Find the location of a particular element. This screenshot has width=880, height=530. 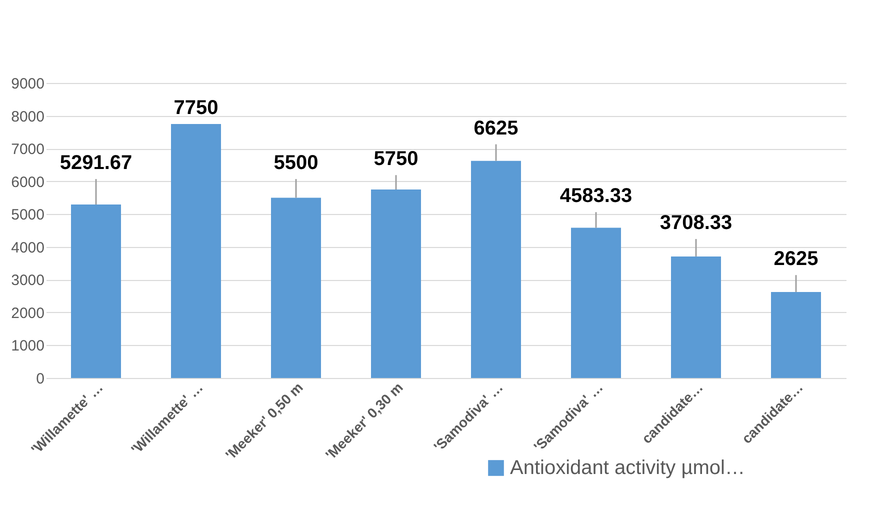

y-tick-label: 1000 is located at coordinates (27, 346).